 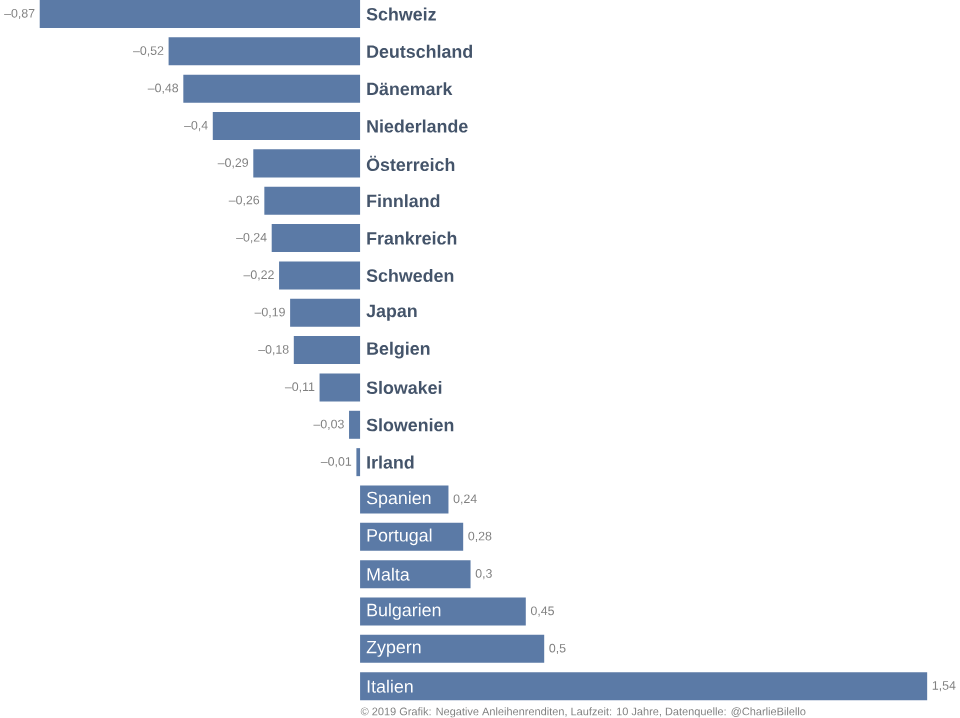 I want to click on y-tick-label: Österreich, so click(x=410, y=163).